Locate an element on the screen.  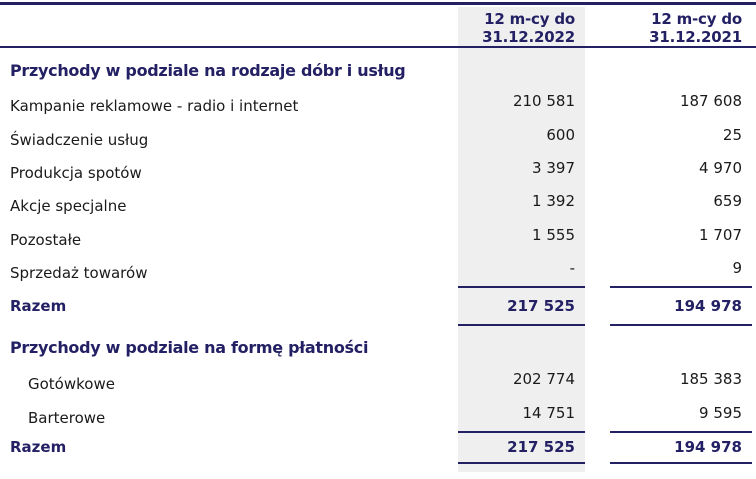
table-row: Akcje specjalne 1 392 659 is located at coordinates (378, 202).